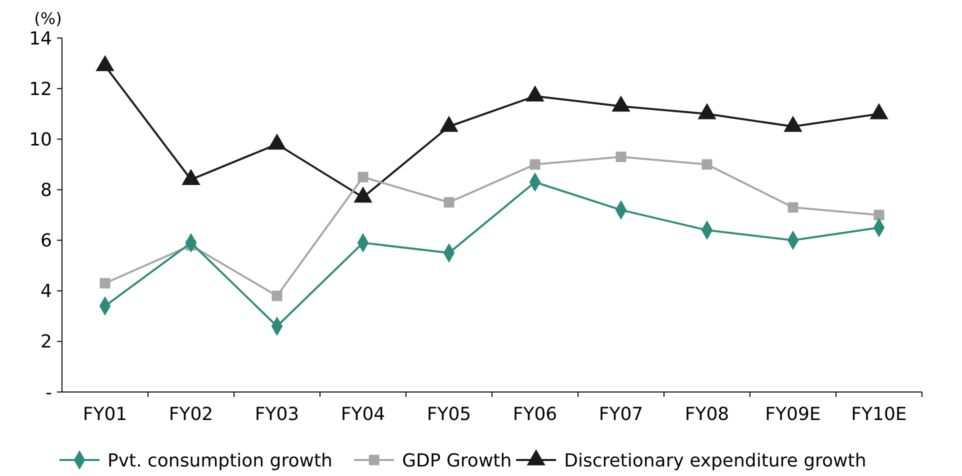 The height and width of the screenshot is (476, 962). I want to click on y-tick-label: 2, so click(46, 342).